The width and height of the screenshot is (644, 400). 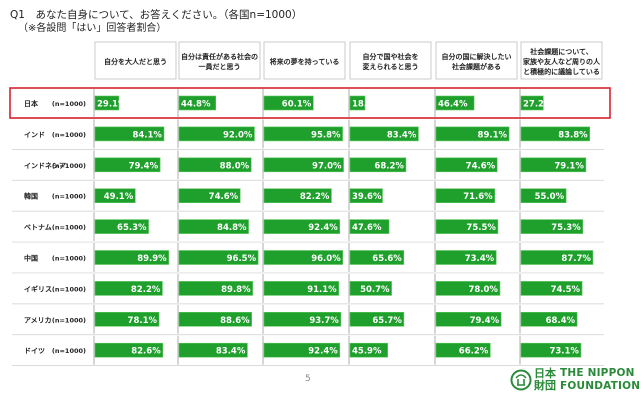 I want to click on data-label: 78.0%, so click(x=483, y=290).